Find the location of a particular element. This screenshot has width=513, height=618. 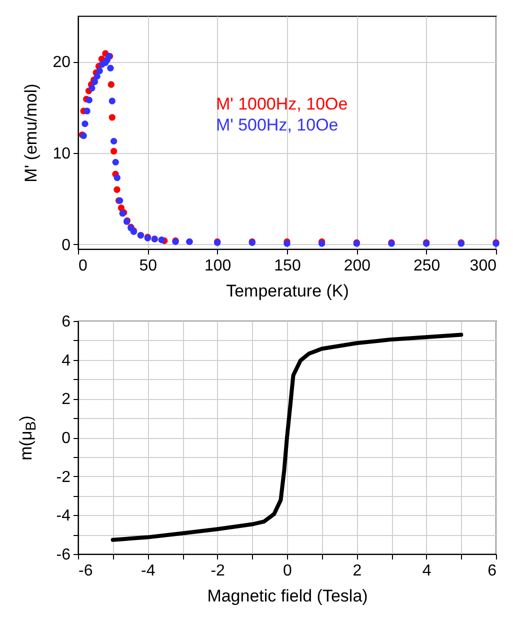

x-tick-label: 4 is located at coordinates (427, 571).